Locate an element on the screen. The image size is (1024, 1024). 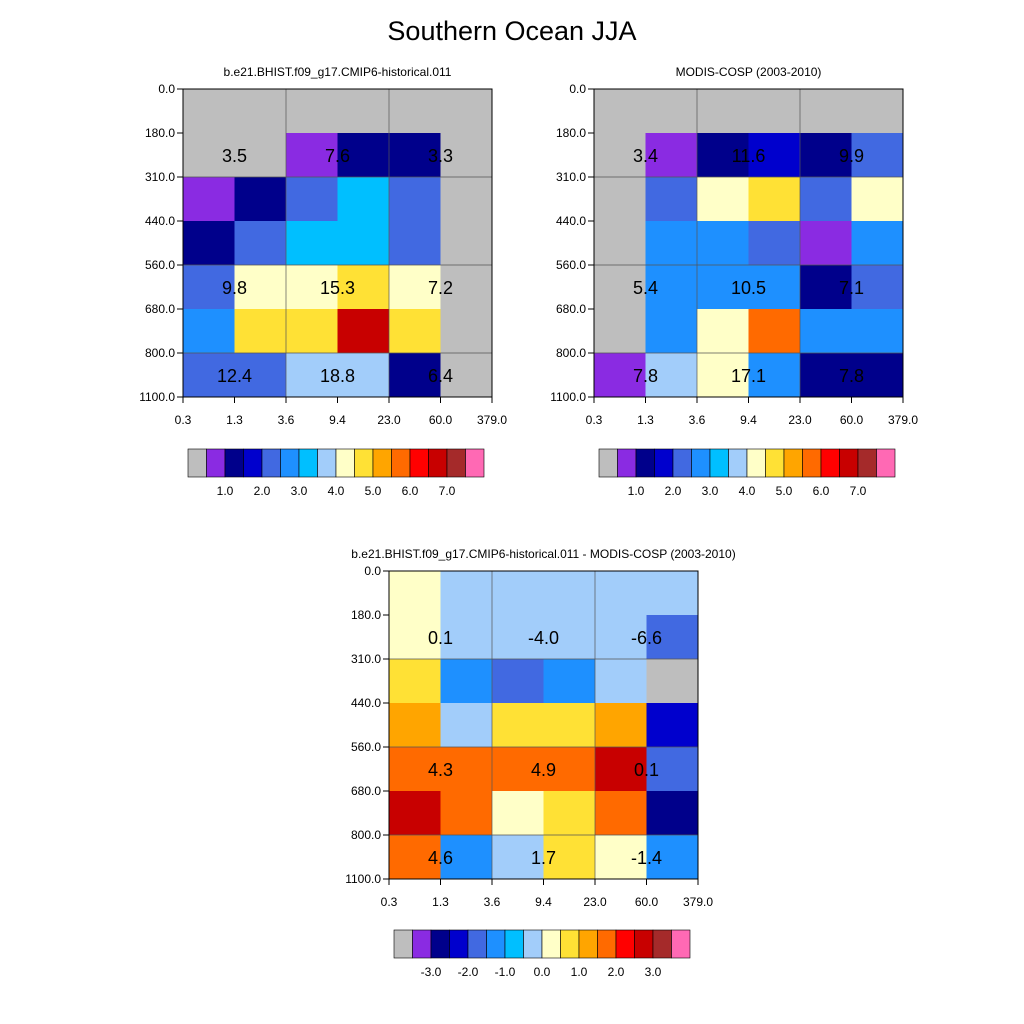
y-tick-label: 440.0 is located at coordinates (160, 221).